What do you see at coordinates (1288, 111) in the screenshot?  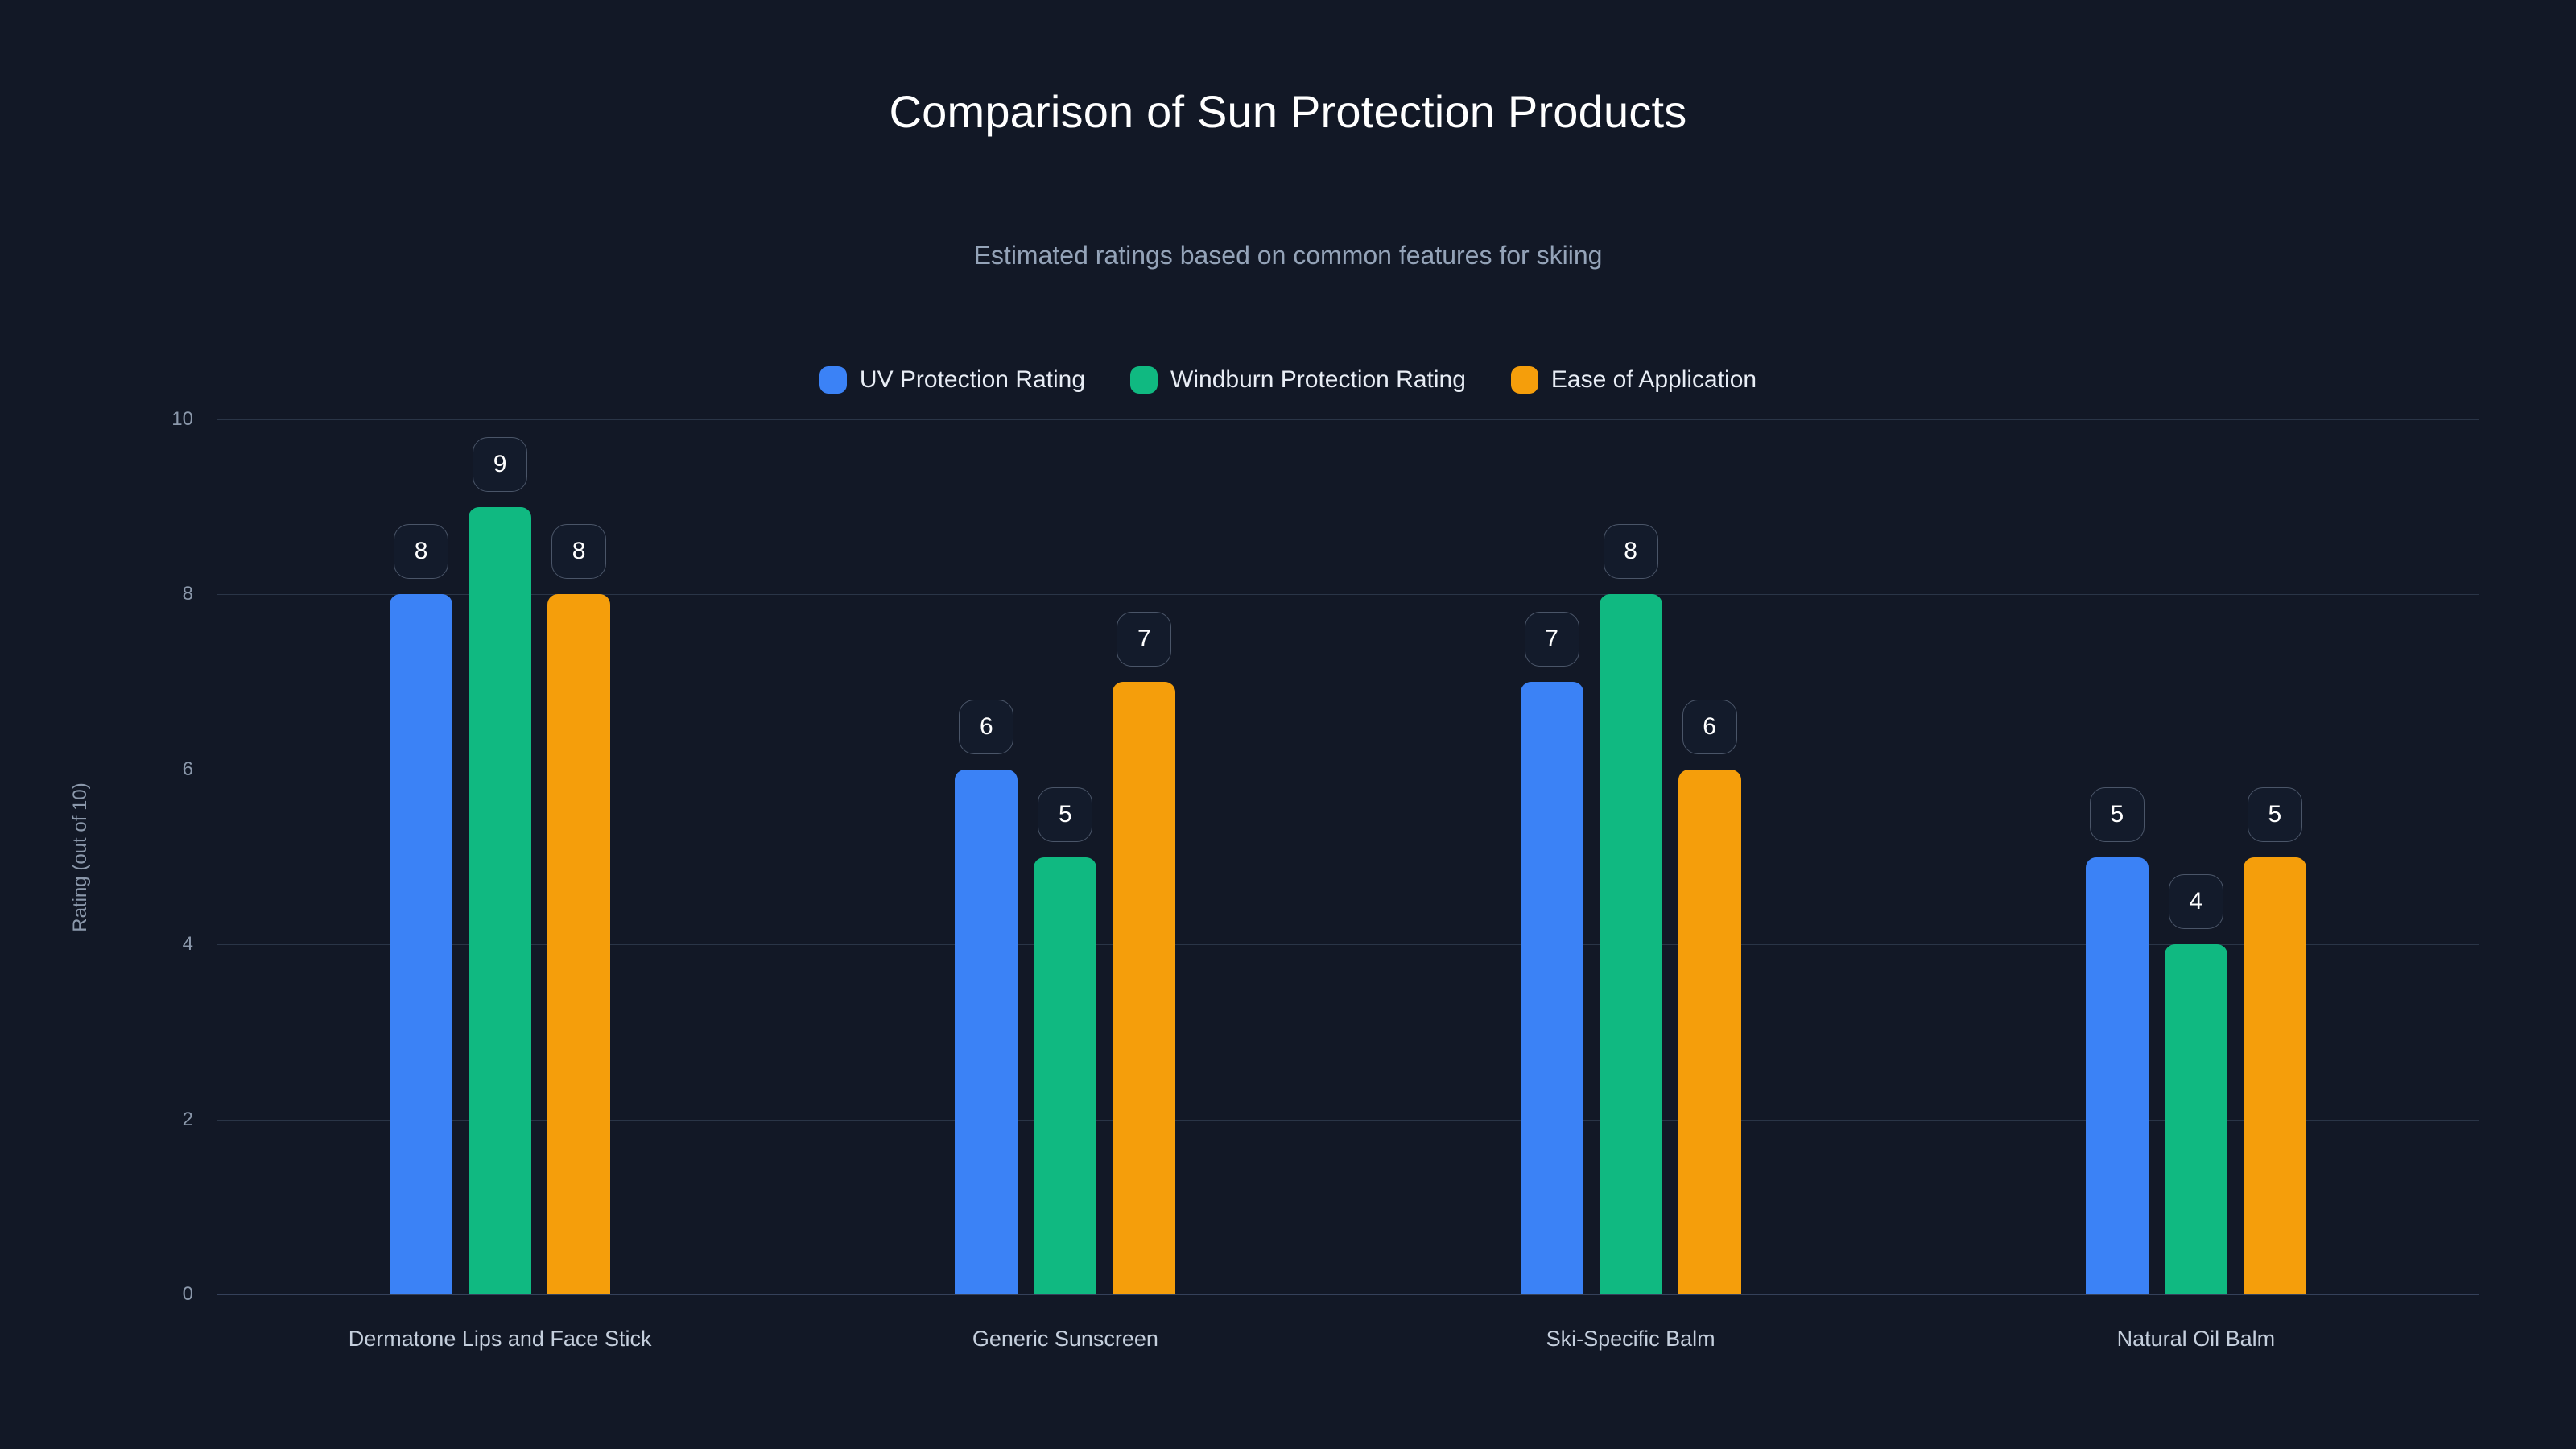 I see `chart-title: Comparison of Sun Protection Products` at bounding box center [1288, 111].